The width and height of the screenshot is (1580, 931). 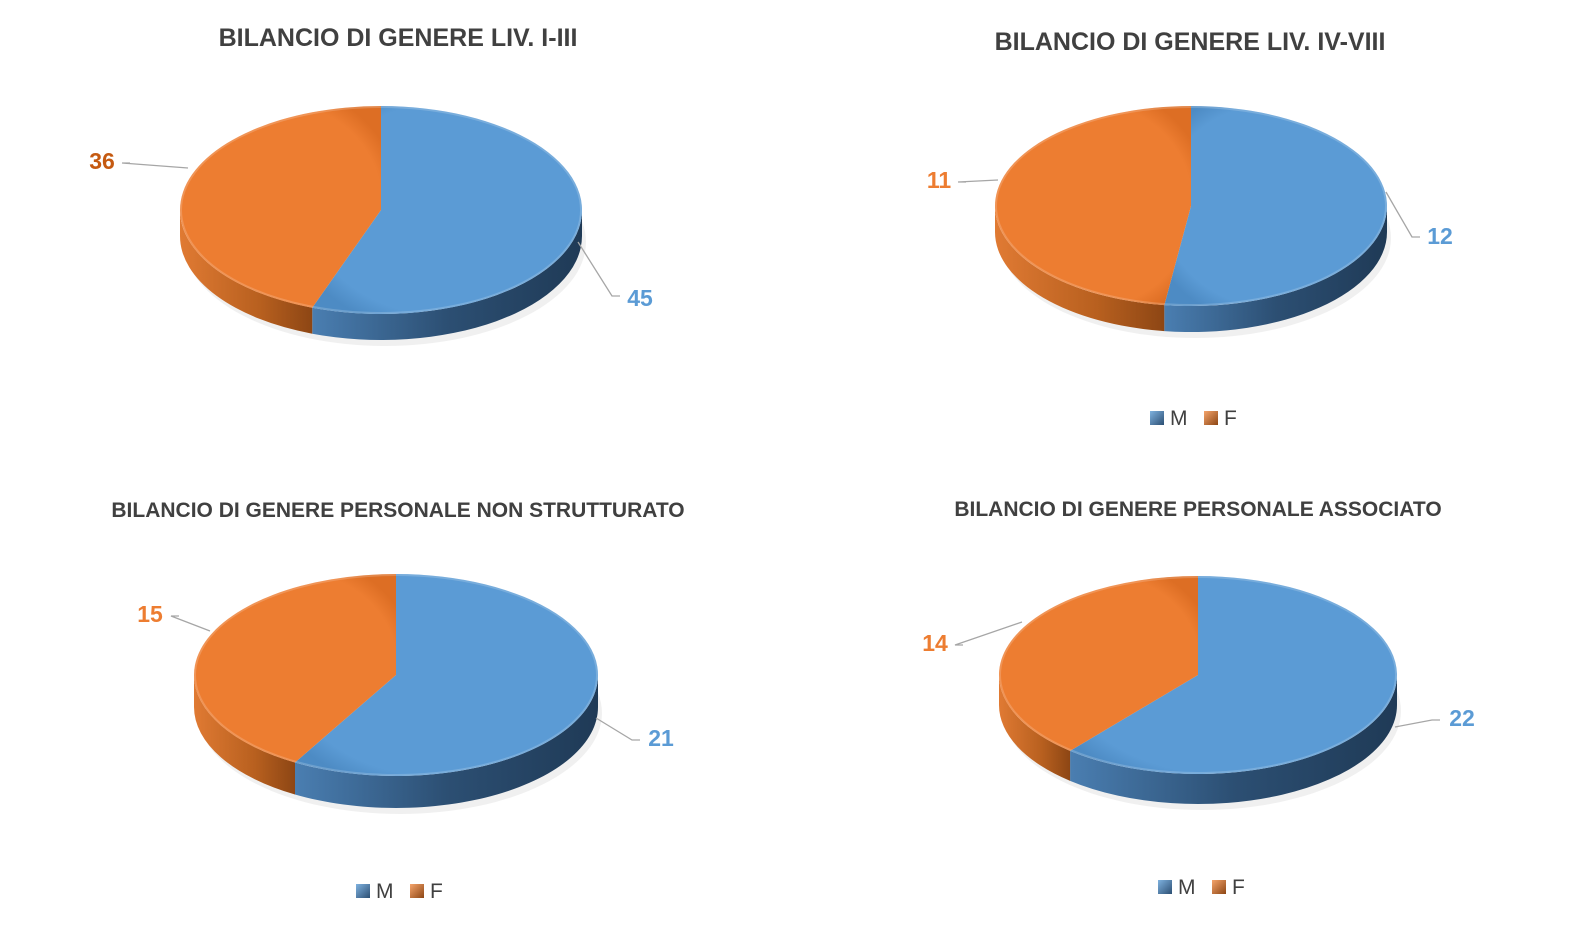 What do you see at coordinates (1440, 236) in the screenshot?
I see `data-label-m: 12` at bounding box center [1440, 236].